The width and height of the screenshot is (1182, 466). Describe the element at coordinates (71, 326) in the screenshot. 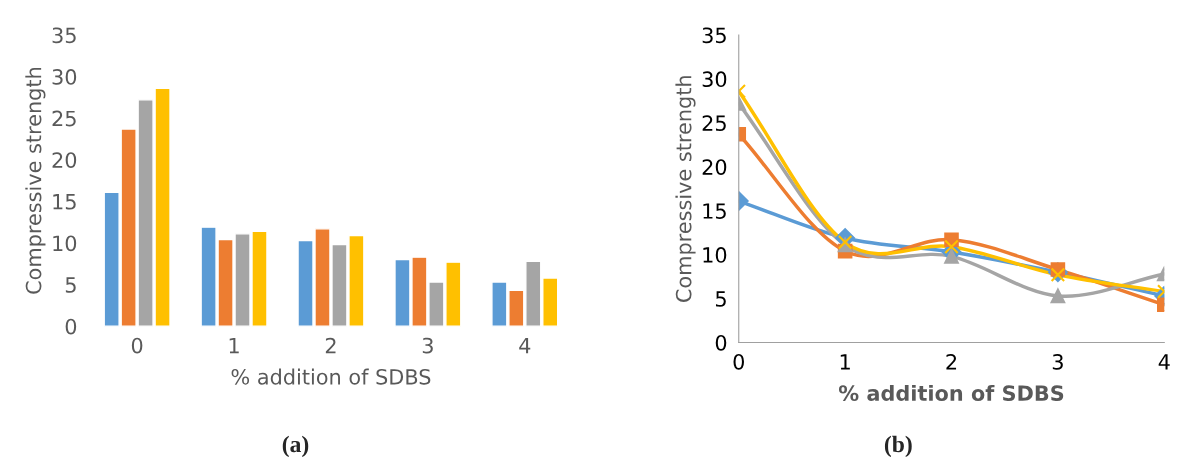

I see `y-tick-label: 0` at that location.